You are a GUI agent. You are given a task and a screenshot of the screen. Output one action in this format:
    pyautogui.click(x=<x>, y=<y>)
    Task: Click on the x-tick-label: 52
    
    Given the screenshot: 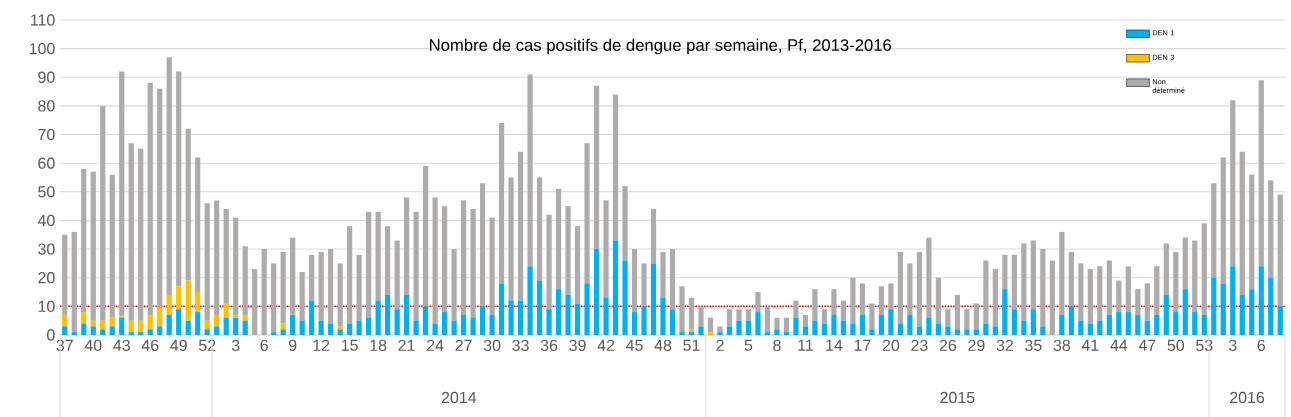 What is the action you would take?
    pyautogui.click(x=207, y=345)
    